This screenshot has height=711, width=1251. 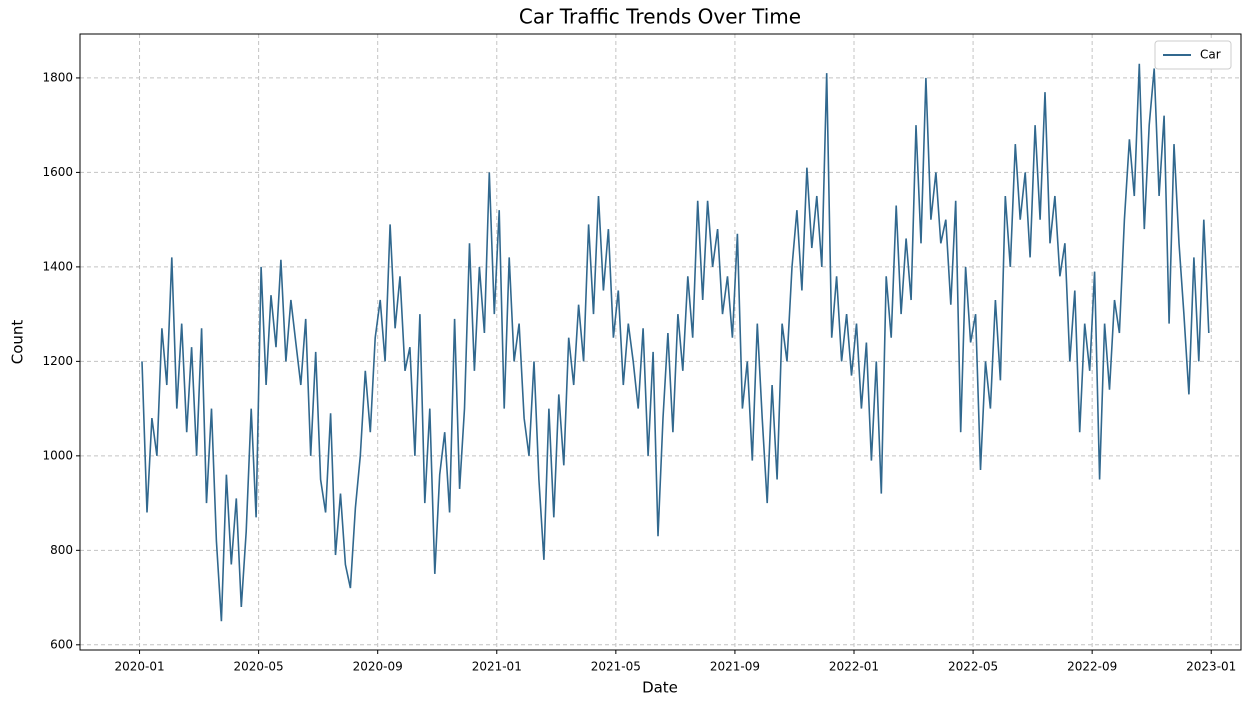 I want to click on x-tick-label: 2022-01, so click(x=854, y=667).